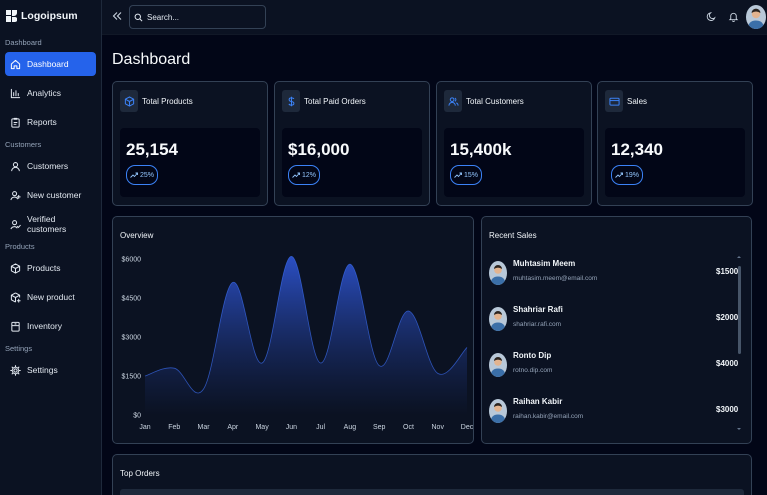  I want to click on y-tick-label: $1500, so click(132, 377).